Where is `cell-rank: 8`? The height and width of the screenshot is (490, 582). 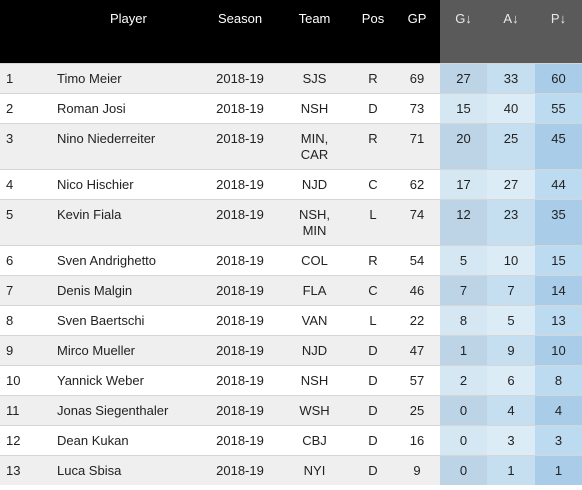
cell-rank: 8 is located at coordinates (26, 320).